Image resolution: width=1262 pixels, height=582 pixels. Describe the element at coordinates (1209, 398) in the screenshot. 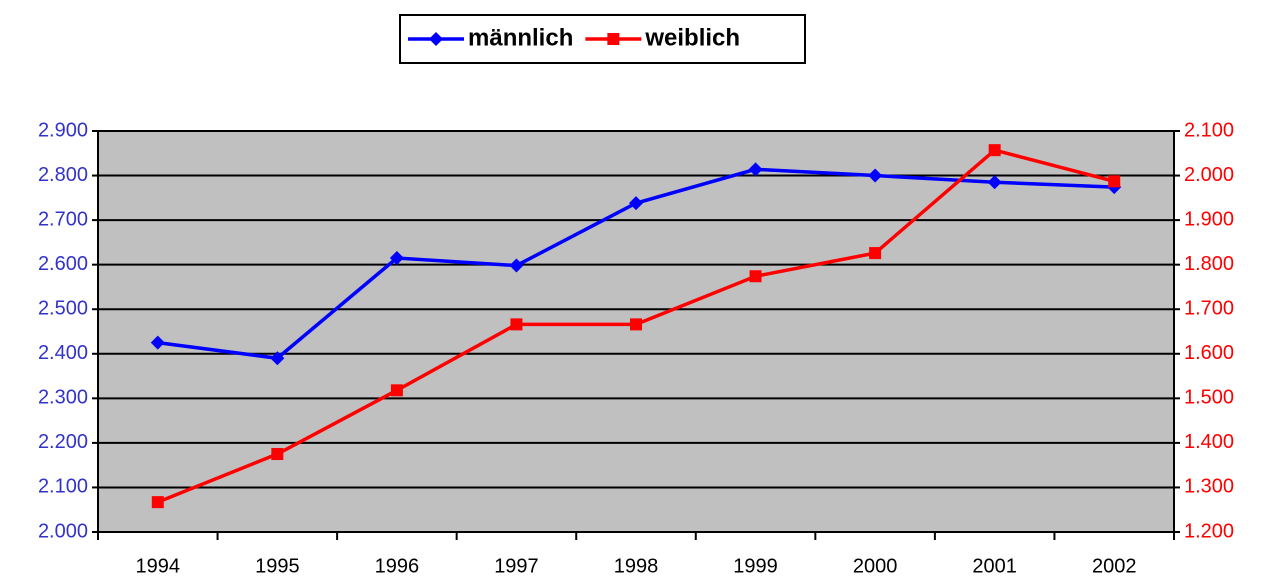

I see `y2-tick-label: 1.500` at that location.